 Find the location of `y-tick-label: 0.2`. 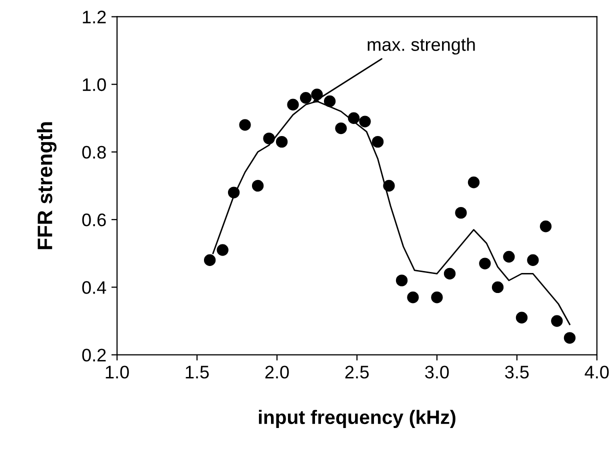

y-tick-label: 0.2 is located at coordinates (94, 355).